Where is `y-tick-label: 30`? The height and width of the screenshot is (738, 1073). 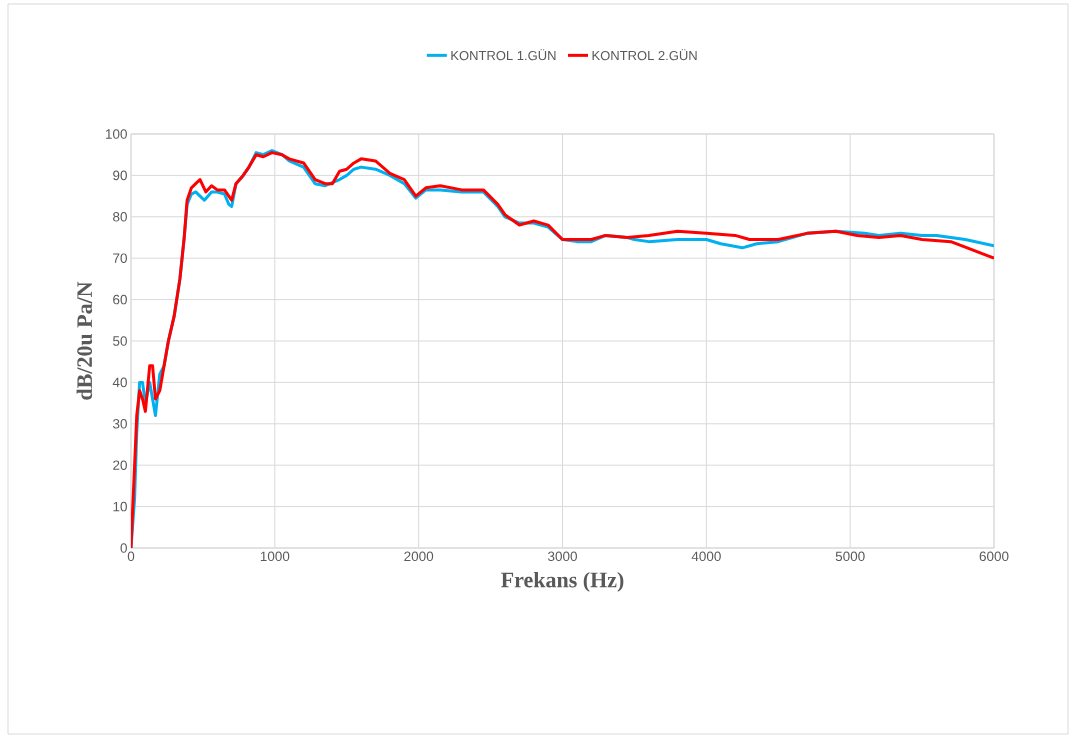
y-tick-label: 30 is located at coordinates (119, 424).